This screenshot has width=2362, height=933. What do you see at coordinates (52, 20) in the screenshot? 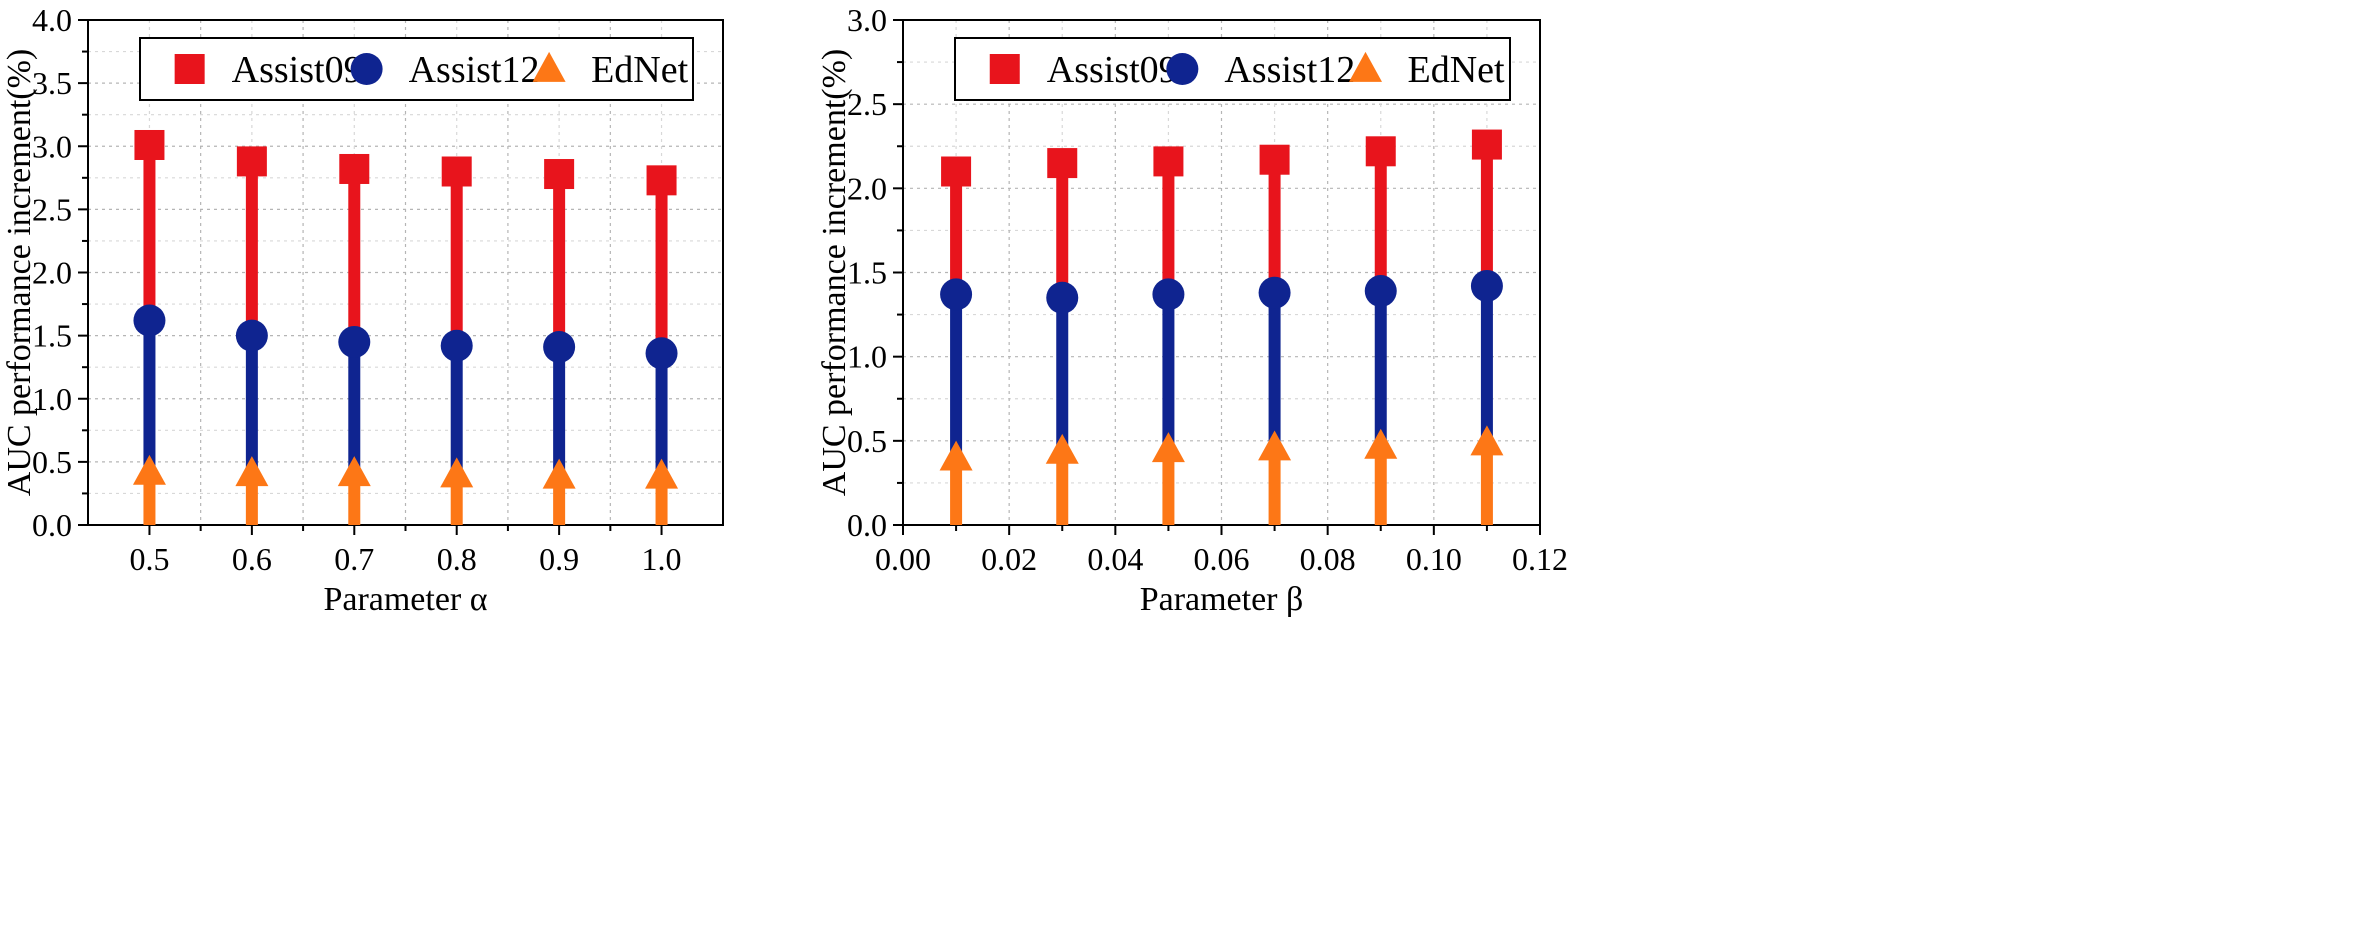
I see `y-tick-label: 4.0` at bounding box center [52, 20].